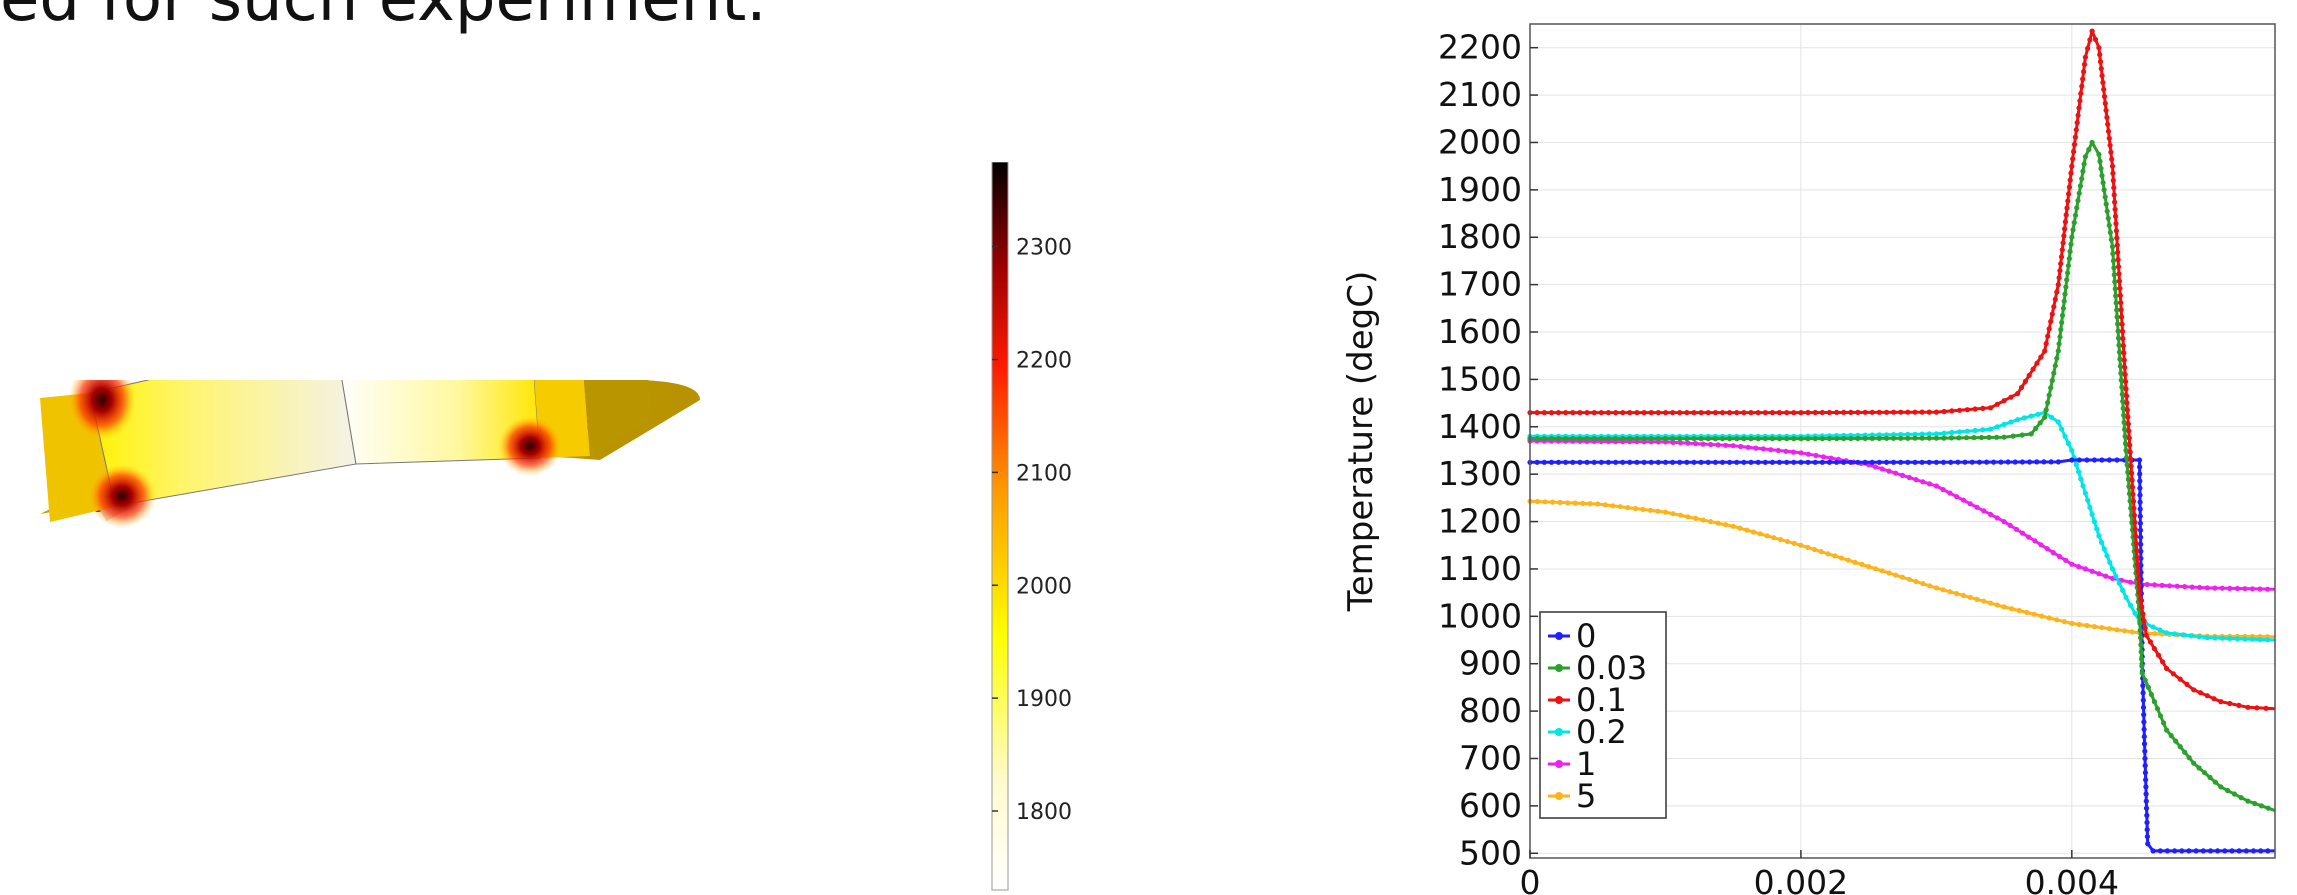  What do you see at coordinates (1490, 663) in the screenshot?
I see `y-tick-label: 900` at bounding box center [1490, 663].